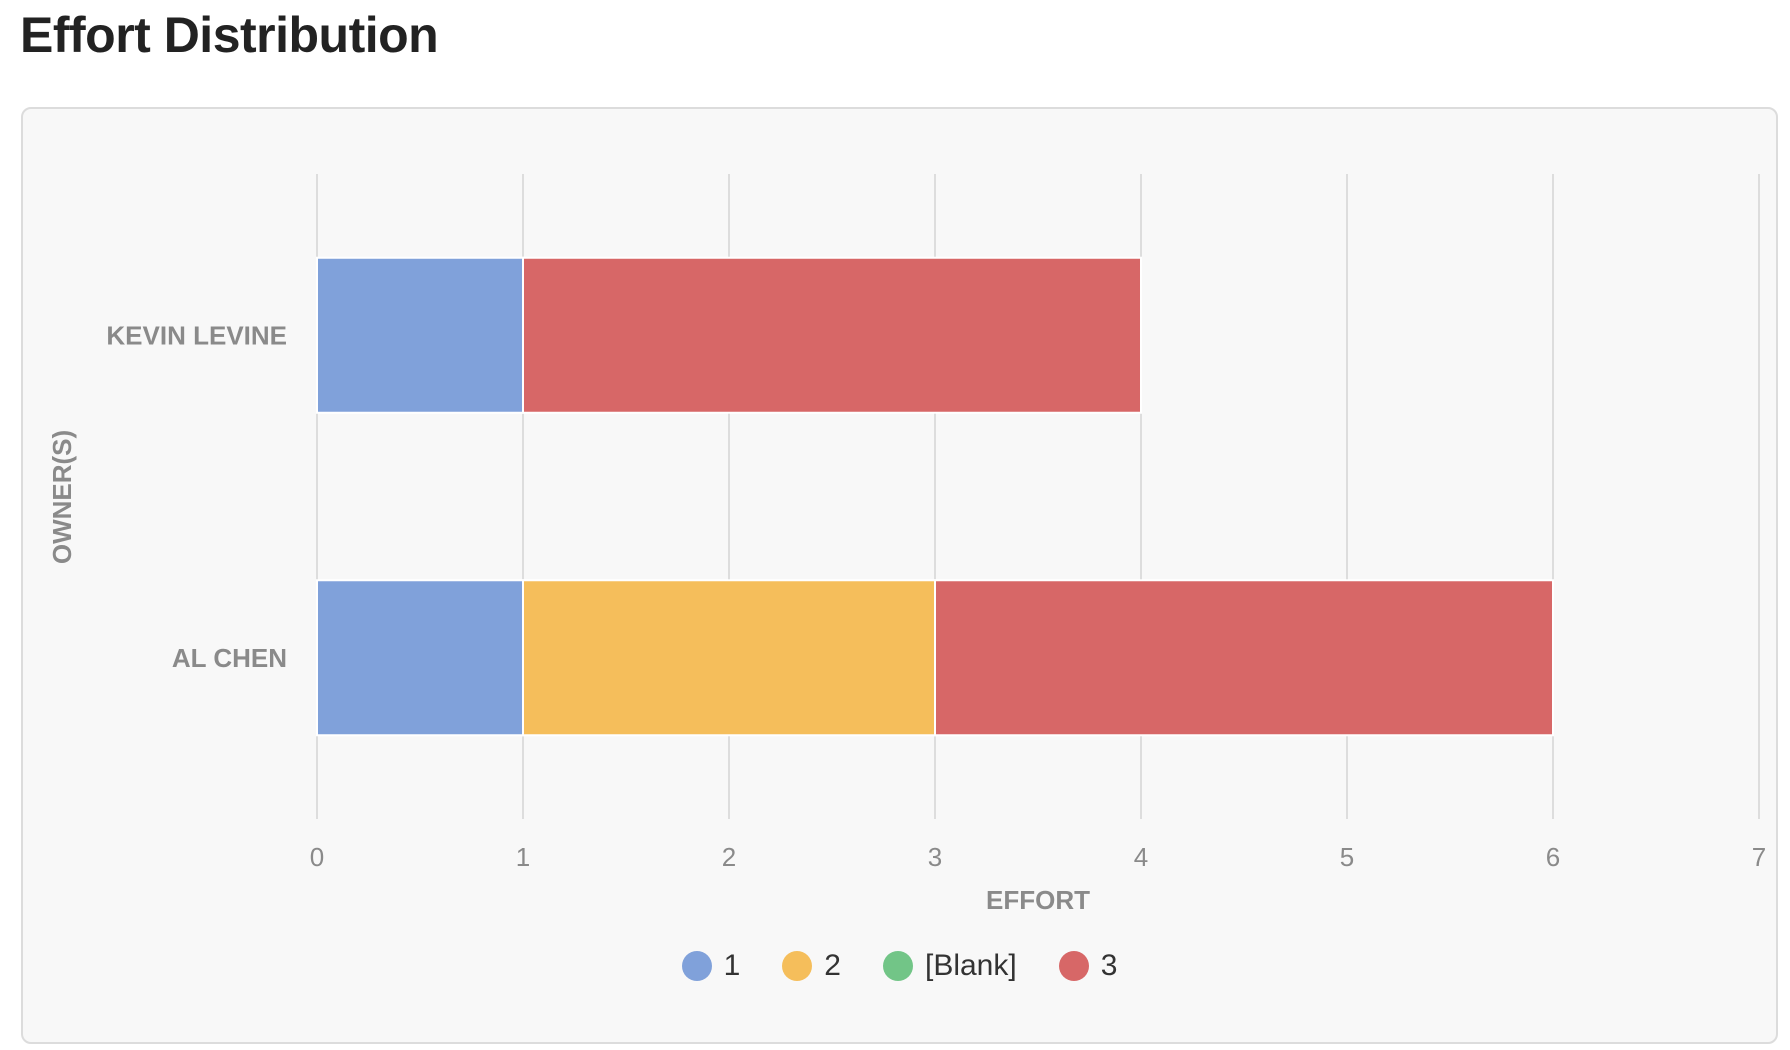 The height and width of the screenshot is (1050, 1790). What do you see at coordinates (229, 658) in the screenshot?
I see `y-category-label: AL CHEN` at bounding box center [229, 658].